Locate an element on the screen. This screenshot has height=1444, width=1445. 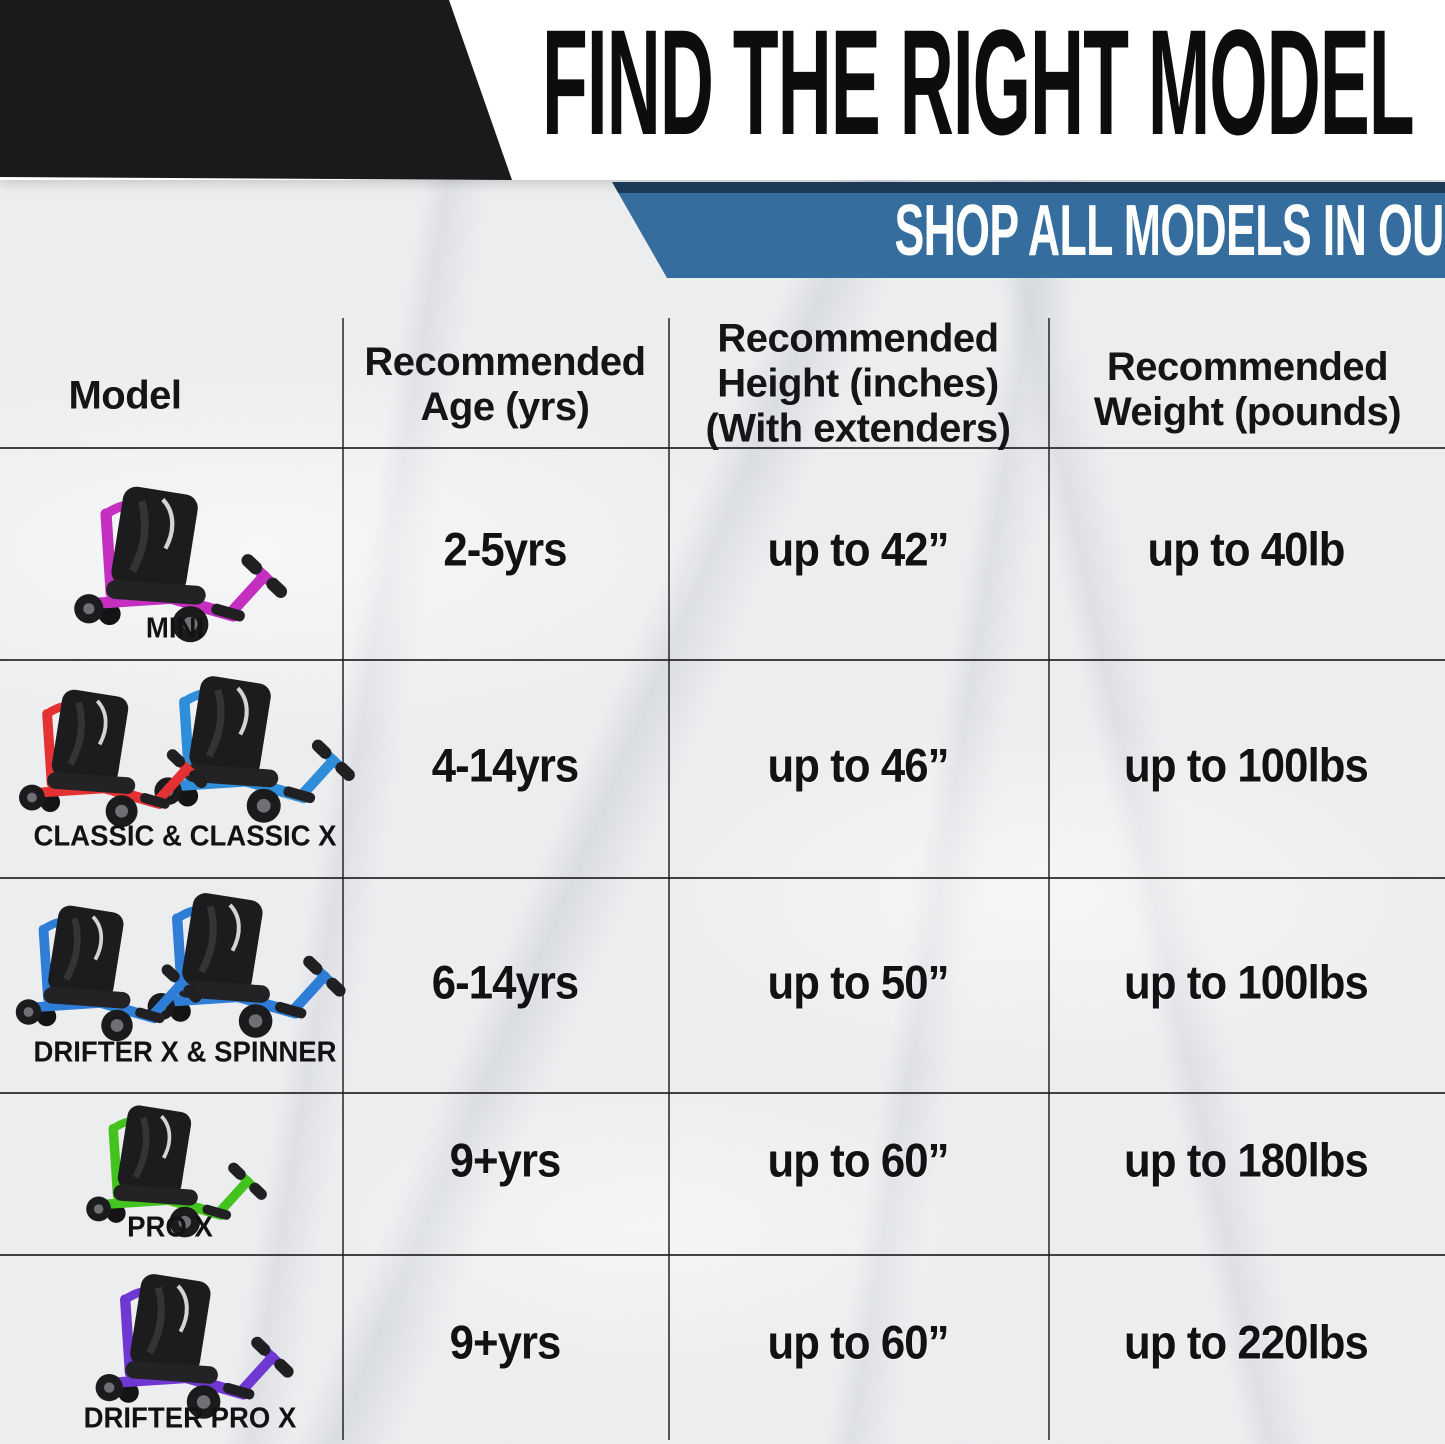
model-name: PRO X is located at coordinates (170, 1227).